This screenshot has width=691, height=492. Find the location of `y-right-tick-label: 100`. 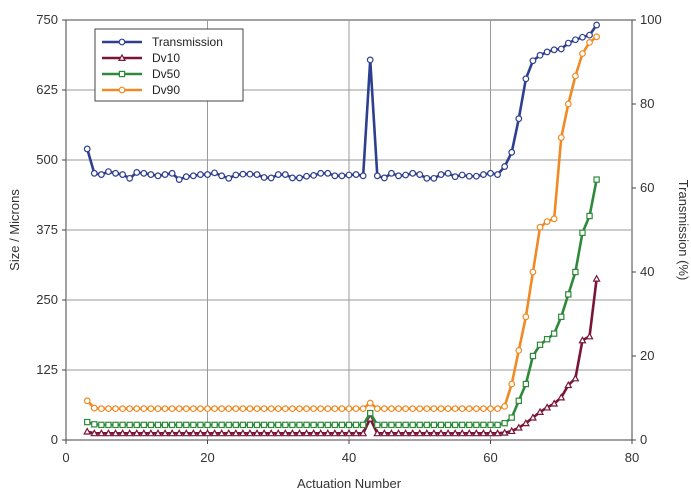

y-right-tick-label: 100 is located at coordinates (651, 19).